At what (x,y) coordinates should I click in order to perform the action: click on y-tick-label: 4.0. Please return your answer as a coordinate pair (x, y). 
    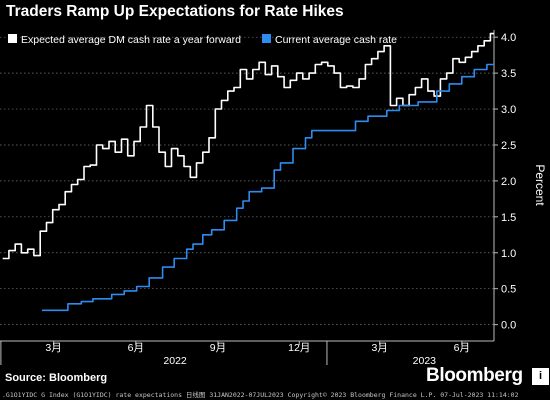
    Looking at the image, I should click on (508, 38).